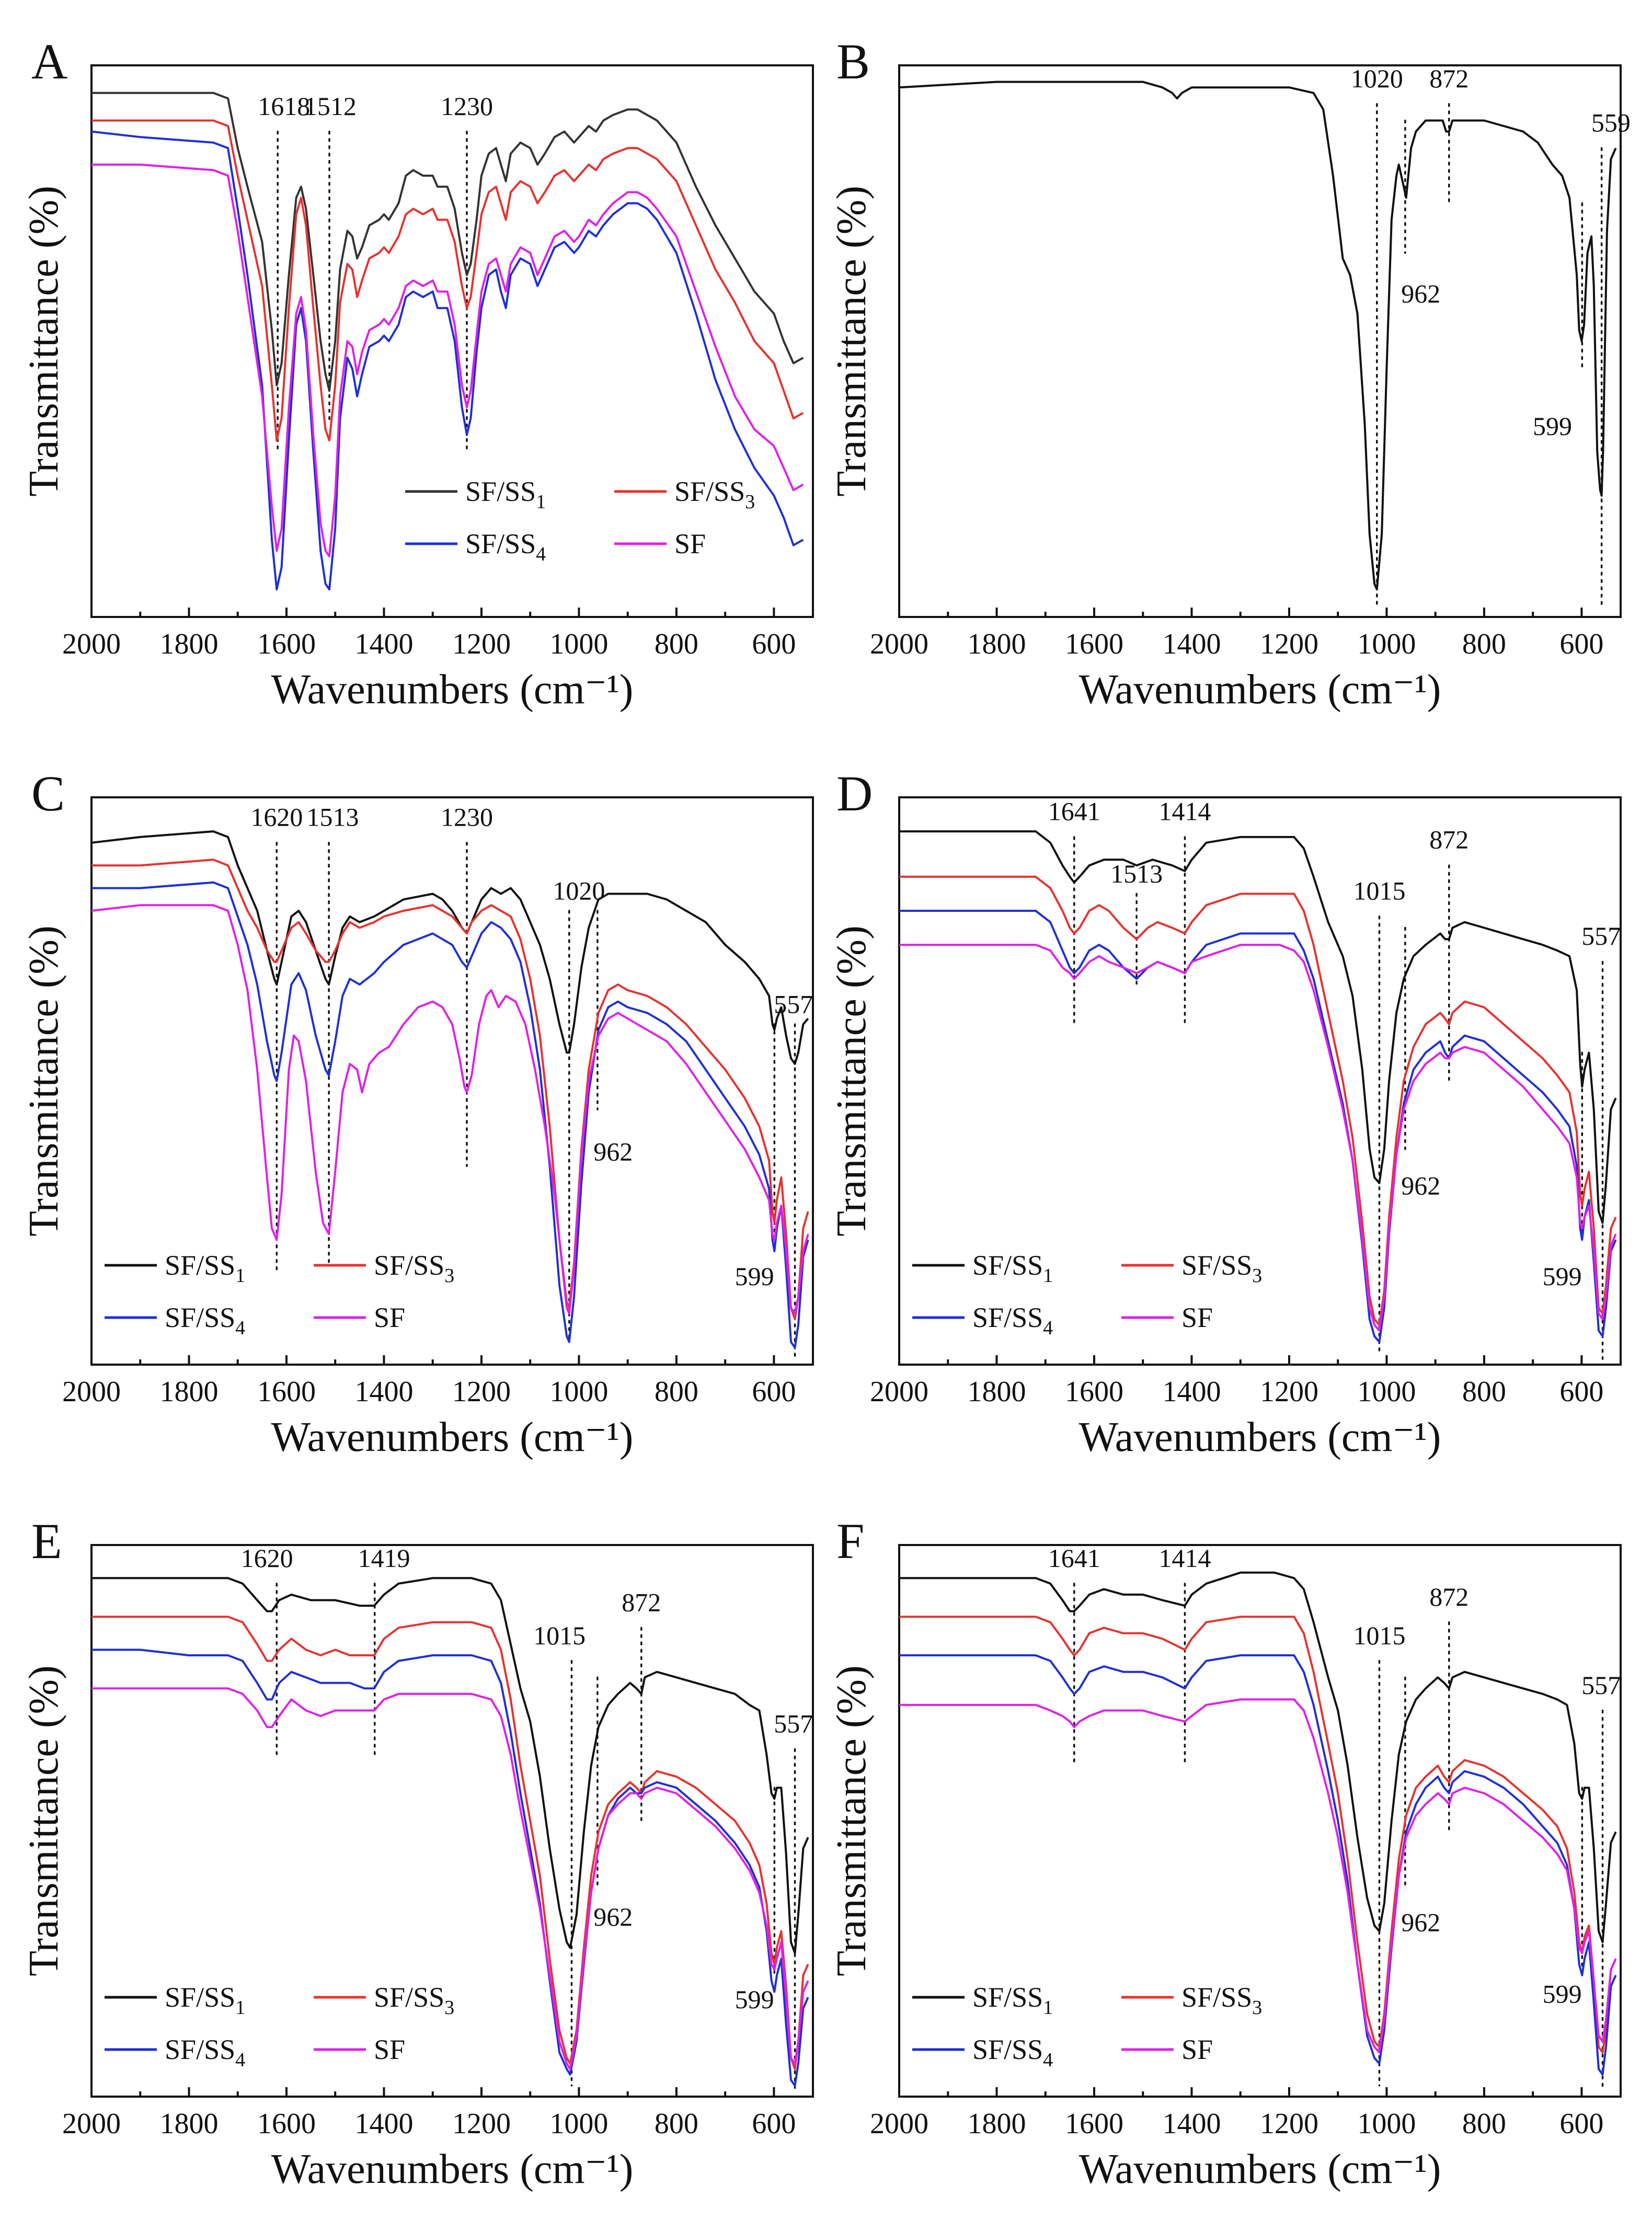  I want to click on peak-label: 1020, so click(579, 890).